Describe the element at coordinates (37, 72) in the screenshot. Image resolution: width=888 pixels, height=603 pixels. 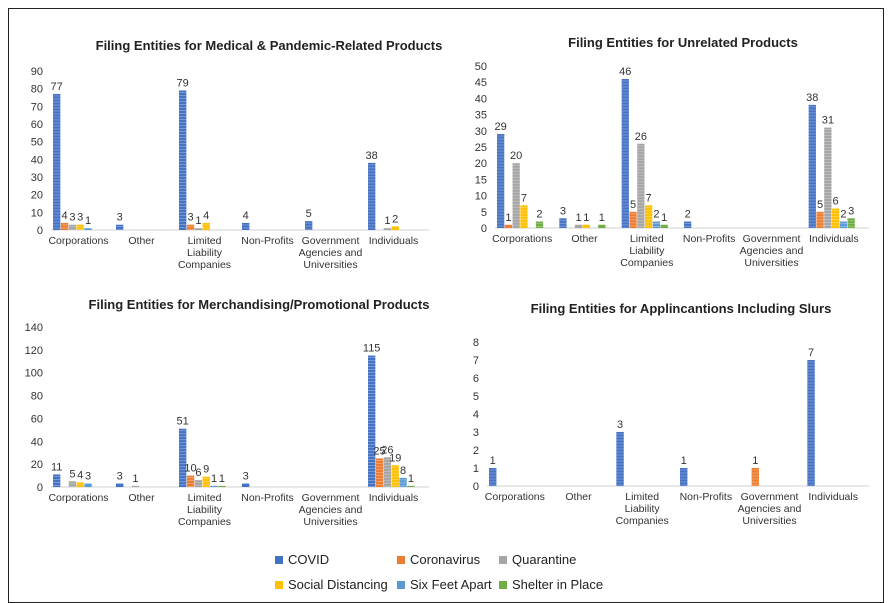
I see `y-tick-label: 90` at that location.